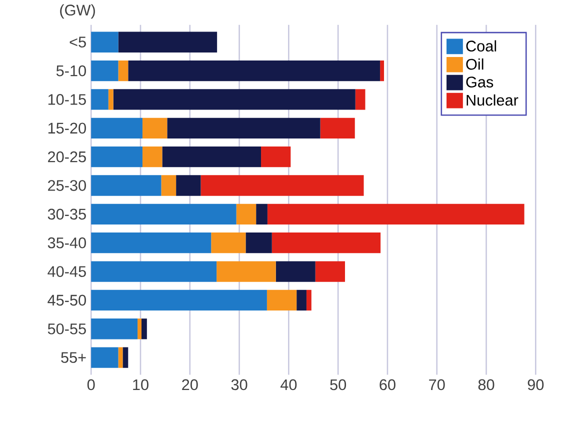 The height and width of the screenshot is (422, 563). What do you see at coordinates (486, 384) in the screenshot?
I see `x-tick-label: 80` at bounding box center [486, 384].